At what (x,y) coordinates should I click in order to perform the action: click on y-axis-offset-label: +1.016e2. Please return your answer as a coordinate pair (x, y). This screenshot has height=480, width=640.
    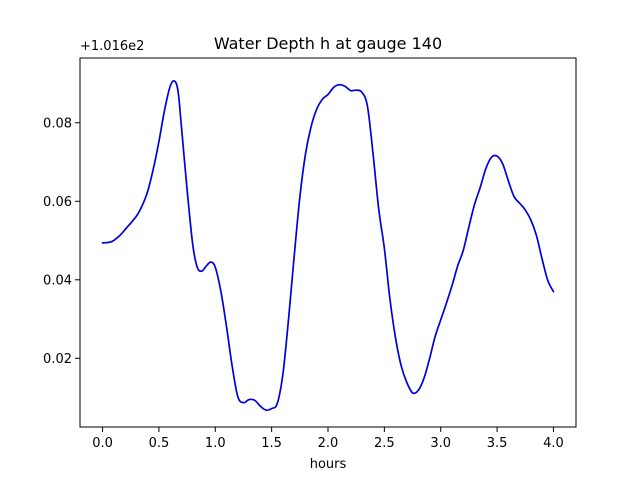
    Looking at the image, I should click on (112, 46).